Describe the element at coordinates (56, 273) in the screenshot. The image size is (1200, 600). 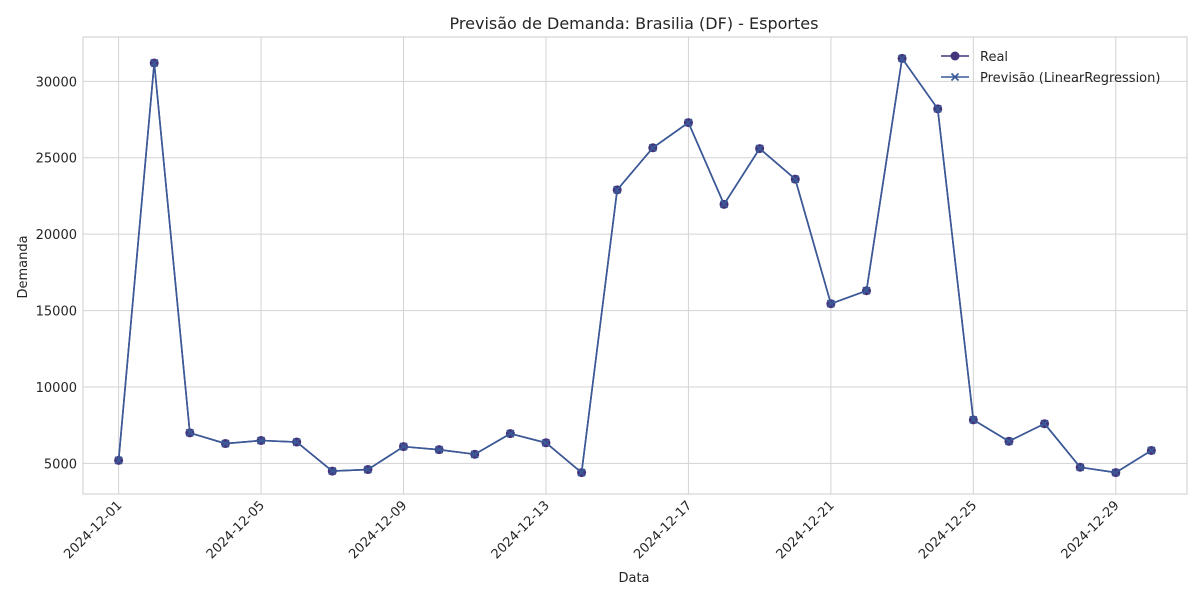
I see `y-tick-labels: 5000 10000 15000 20000 25000 30000` at that location.